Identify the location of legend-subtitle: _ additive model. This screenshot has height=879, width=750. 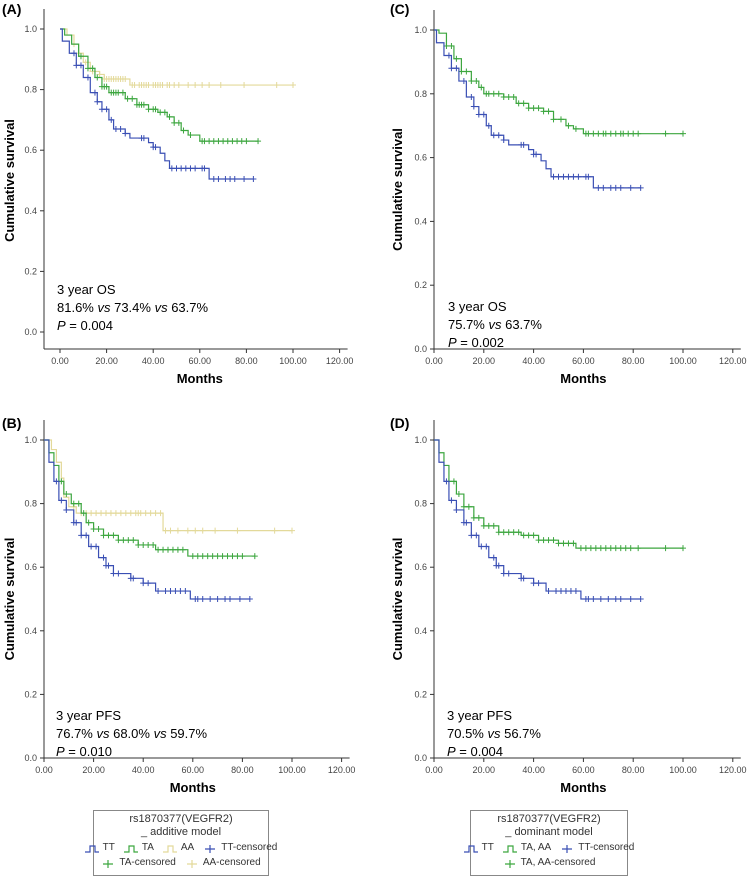
(181, 832).